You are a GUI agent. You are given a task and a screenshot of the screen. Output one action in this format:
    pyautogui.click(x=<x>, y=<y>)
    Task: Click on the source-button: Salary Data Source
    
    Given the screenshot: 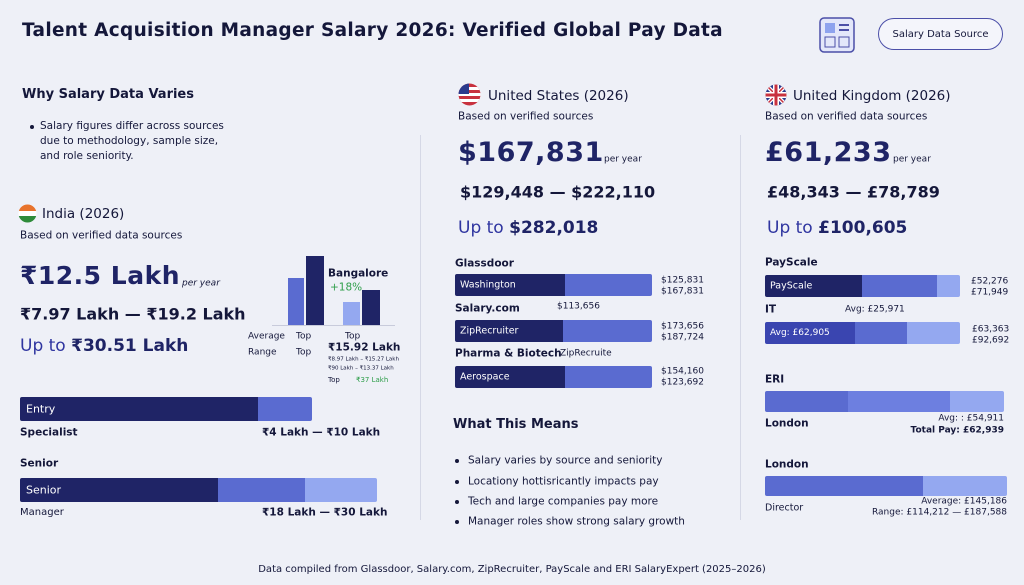 What is the action you would take?
    pyautogui.click(x=940, y=34)
    